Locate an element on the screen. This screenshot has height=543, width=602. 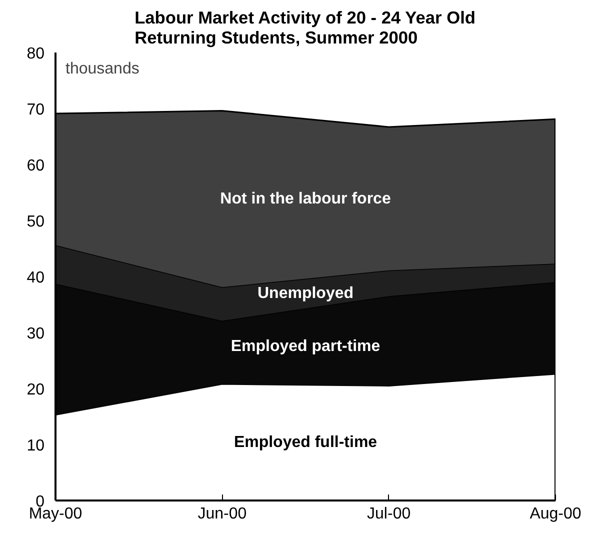
series-label: Unemployed is located at coordinates (305, 293).